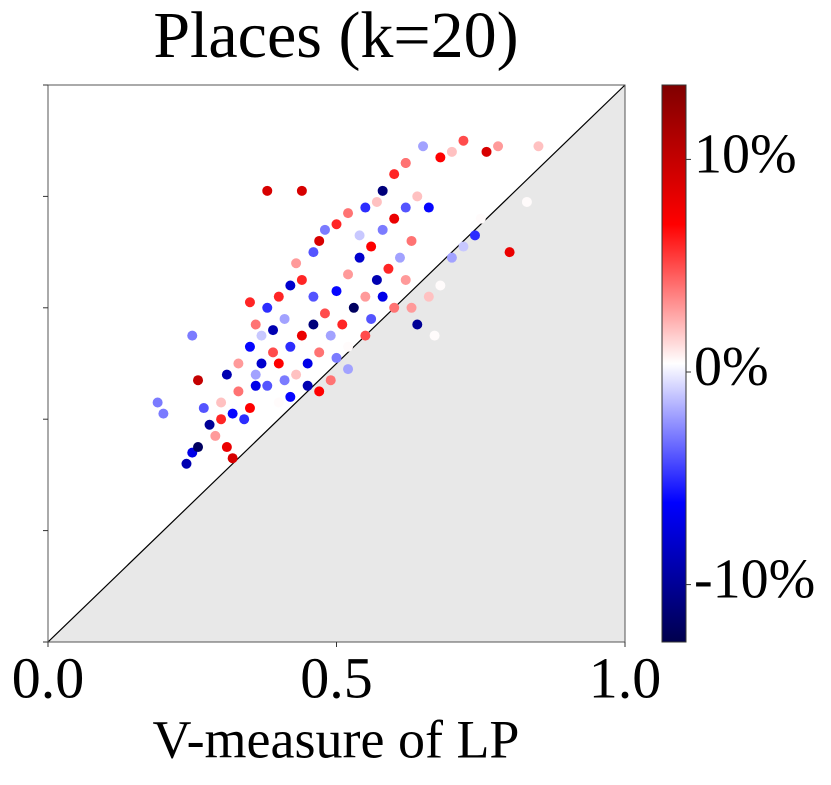  Describe the element at coordinates (754, 579) in the screenshot. I see `colorbar-tick-label: -10%` at that location.